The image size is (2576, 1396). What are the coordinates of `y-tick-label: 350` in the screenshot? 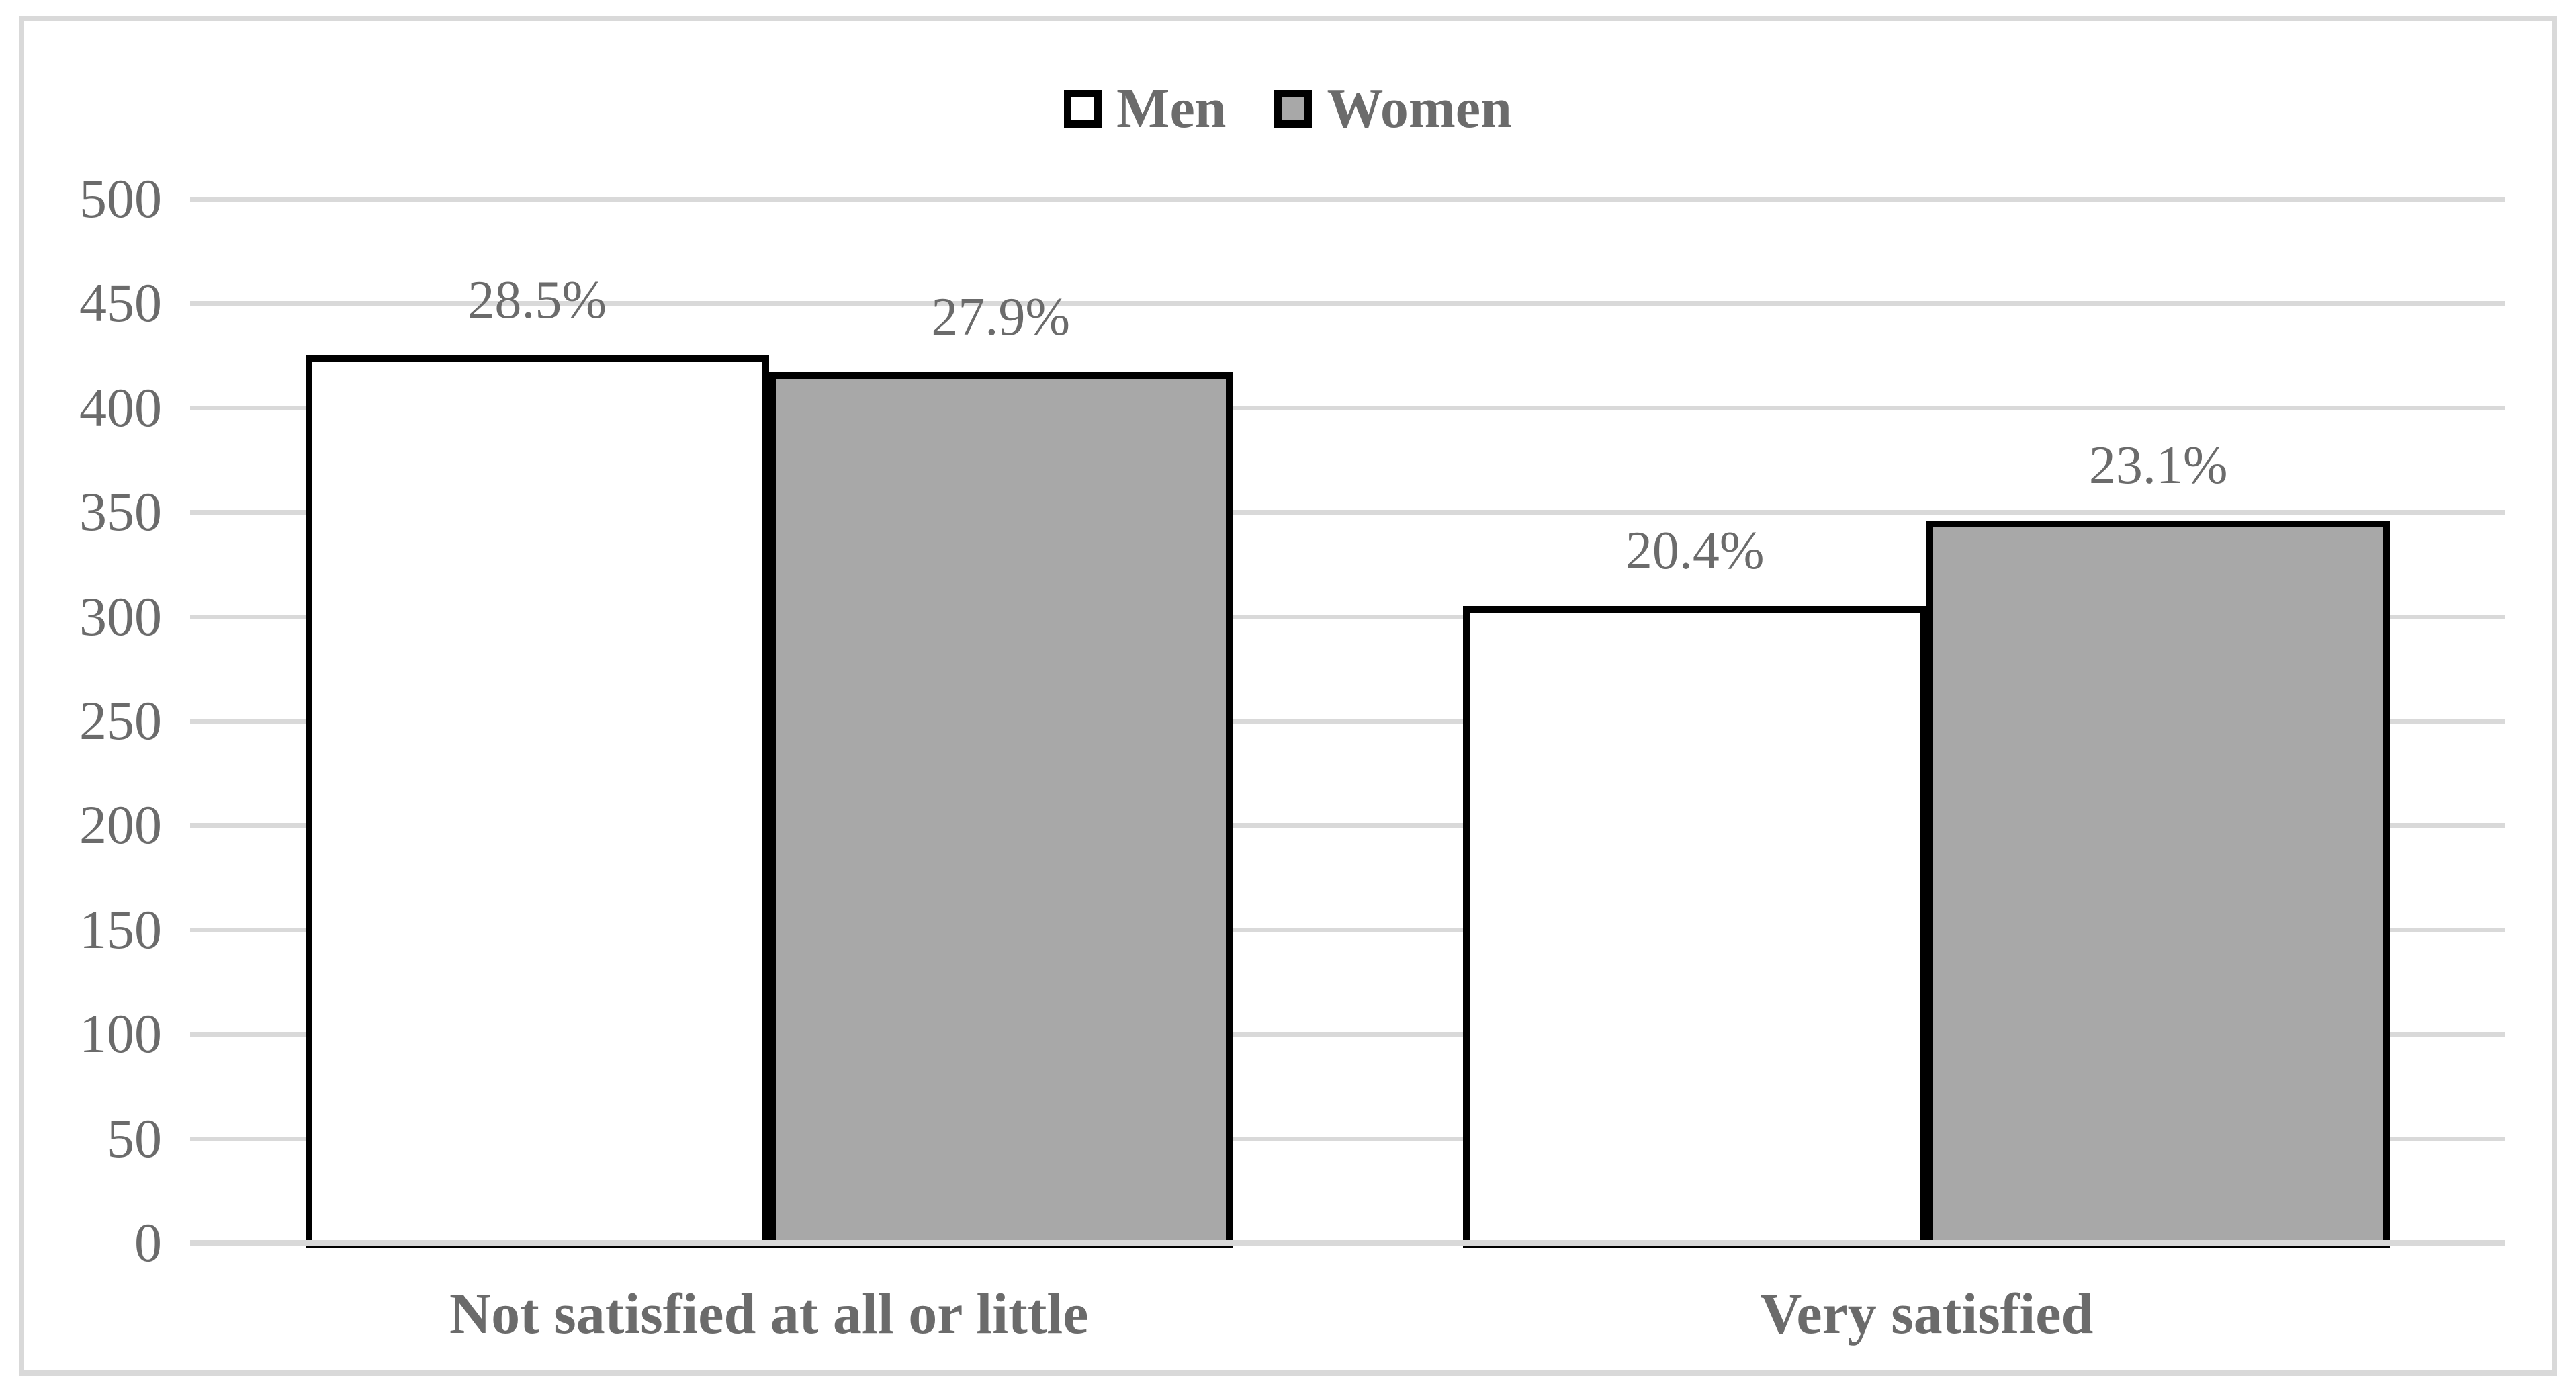 It's located at (121, 512).